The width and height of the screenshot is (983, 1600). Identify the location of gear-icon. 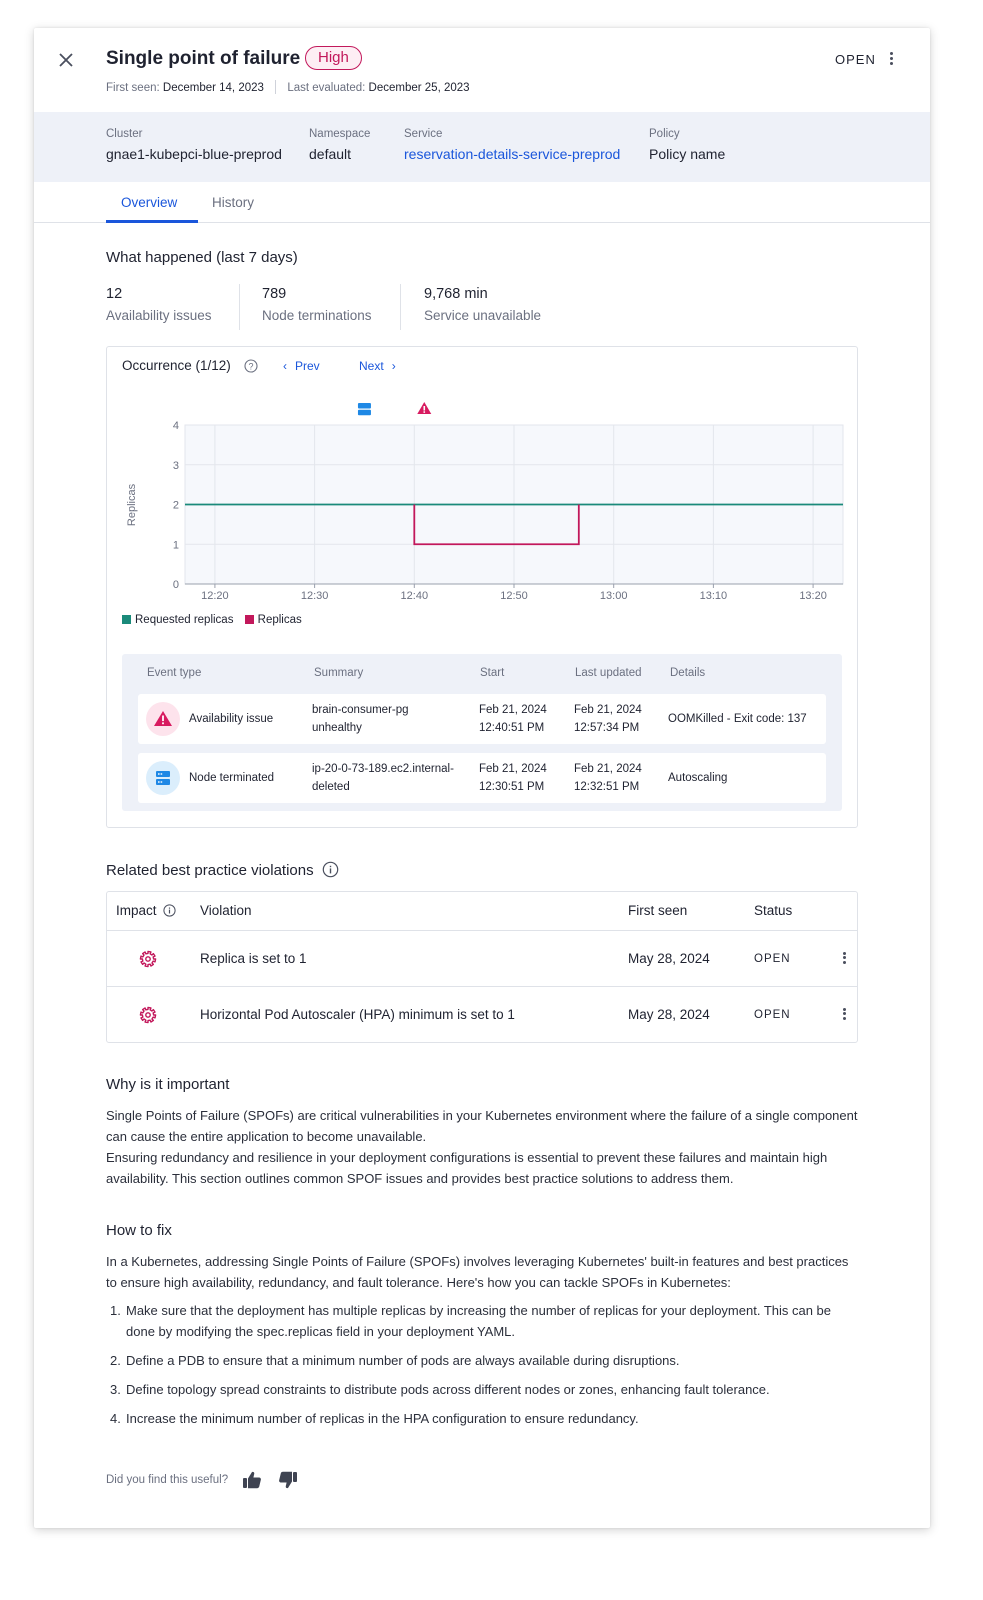
(148, 1015).